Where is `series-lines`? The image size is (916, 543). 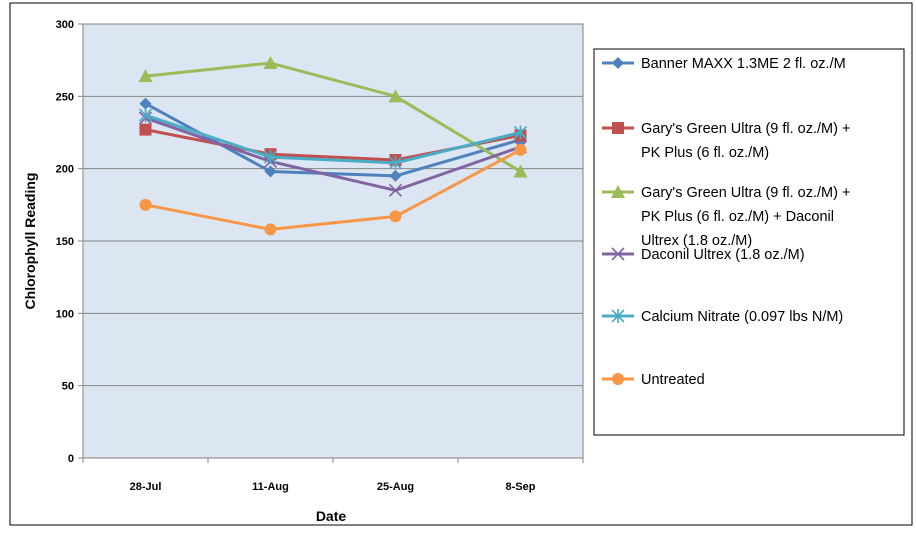
series-lines is located at coordinates (333, 146).